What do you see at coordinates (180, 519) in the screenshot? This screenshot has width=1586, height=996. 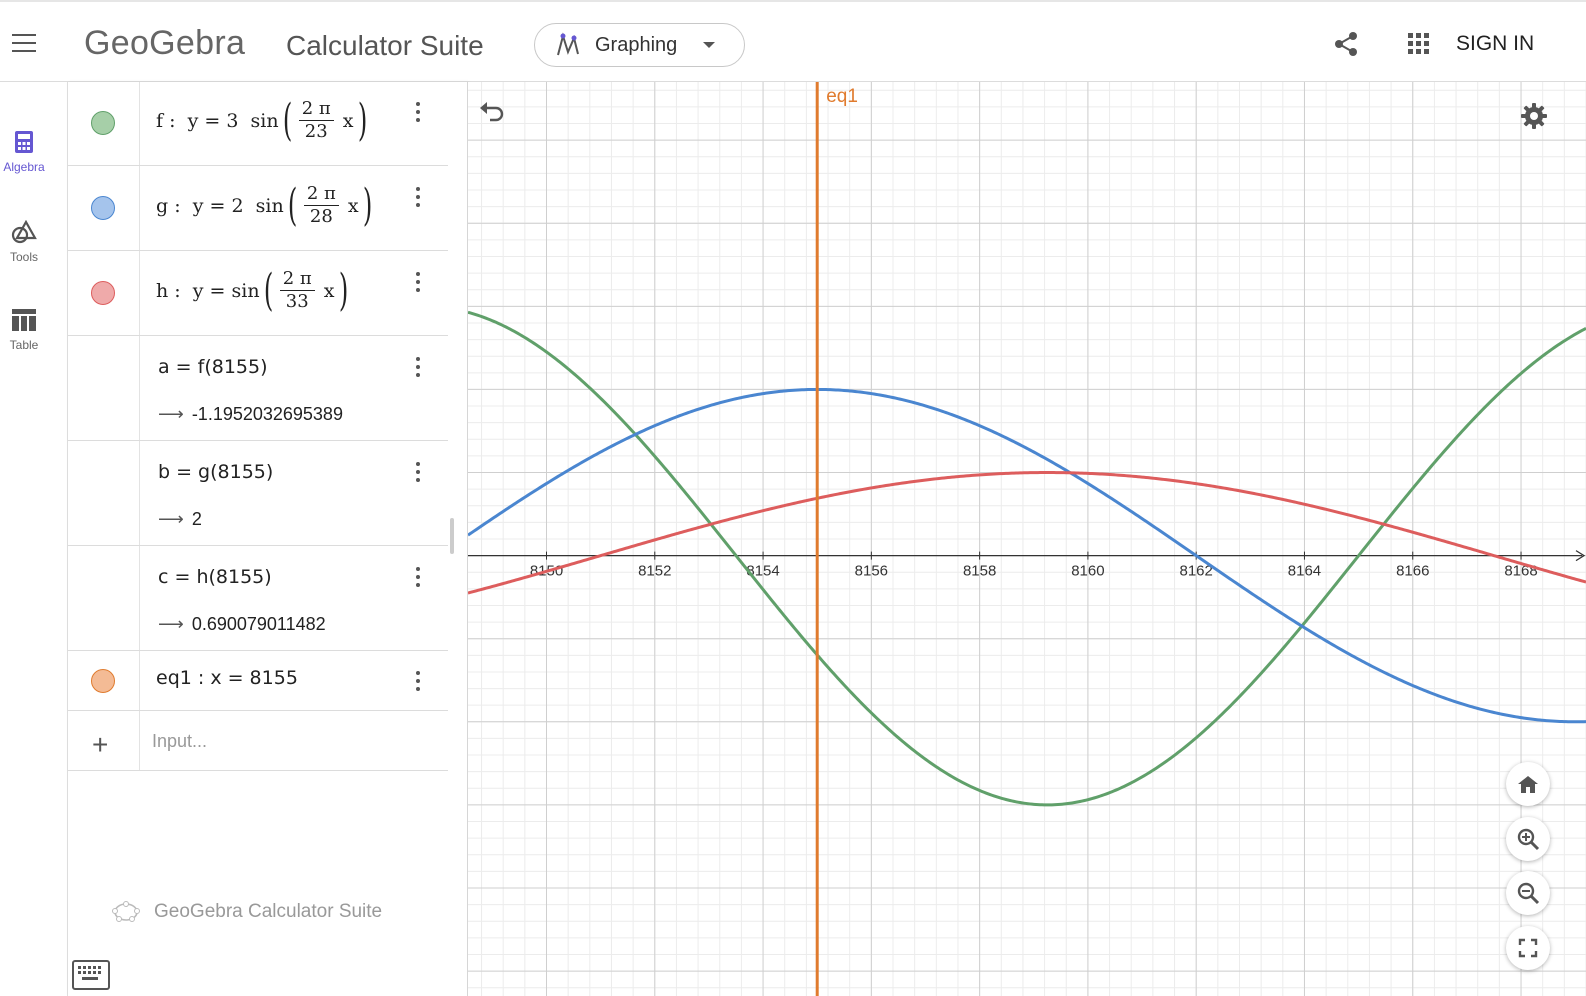 I see `value-b: ⟶ 2` at bounding box center [180, 519].